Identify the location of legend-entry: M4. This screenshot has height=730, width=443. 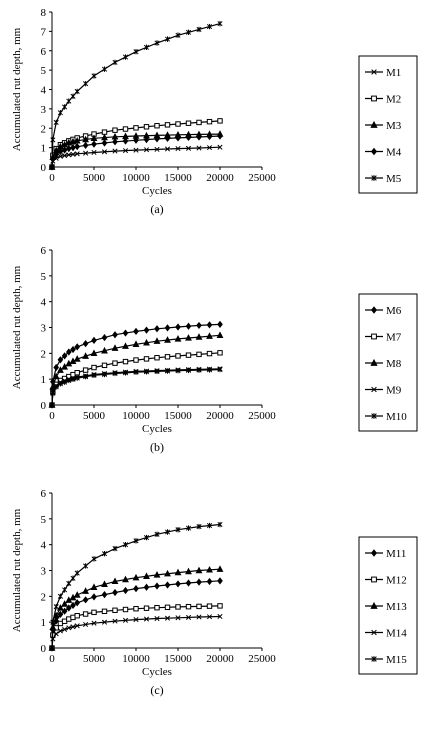
(383, 153).